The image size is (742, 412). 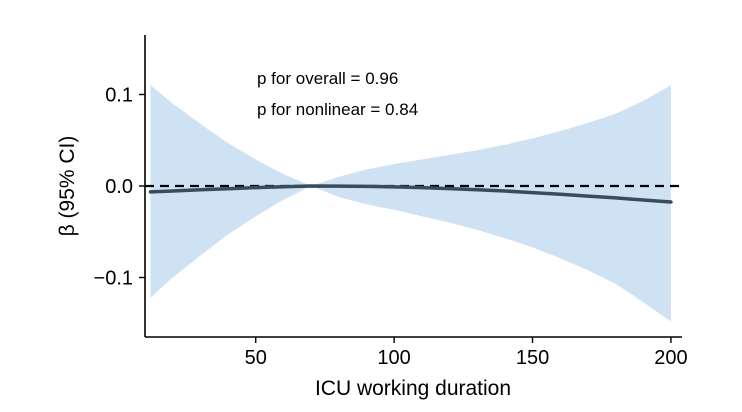 What do you see at coordinates (119, 95) in the screenshot?
I see `y-tick-label: 0.1` at bounding box center [119, 95].